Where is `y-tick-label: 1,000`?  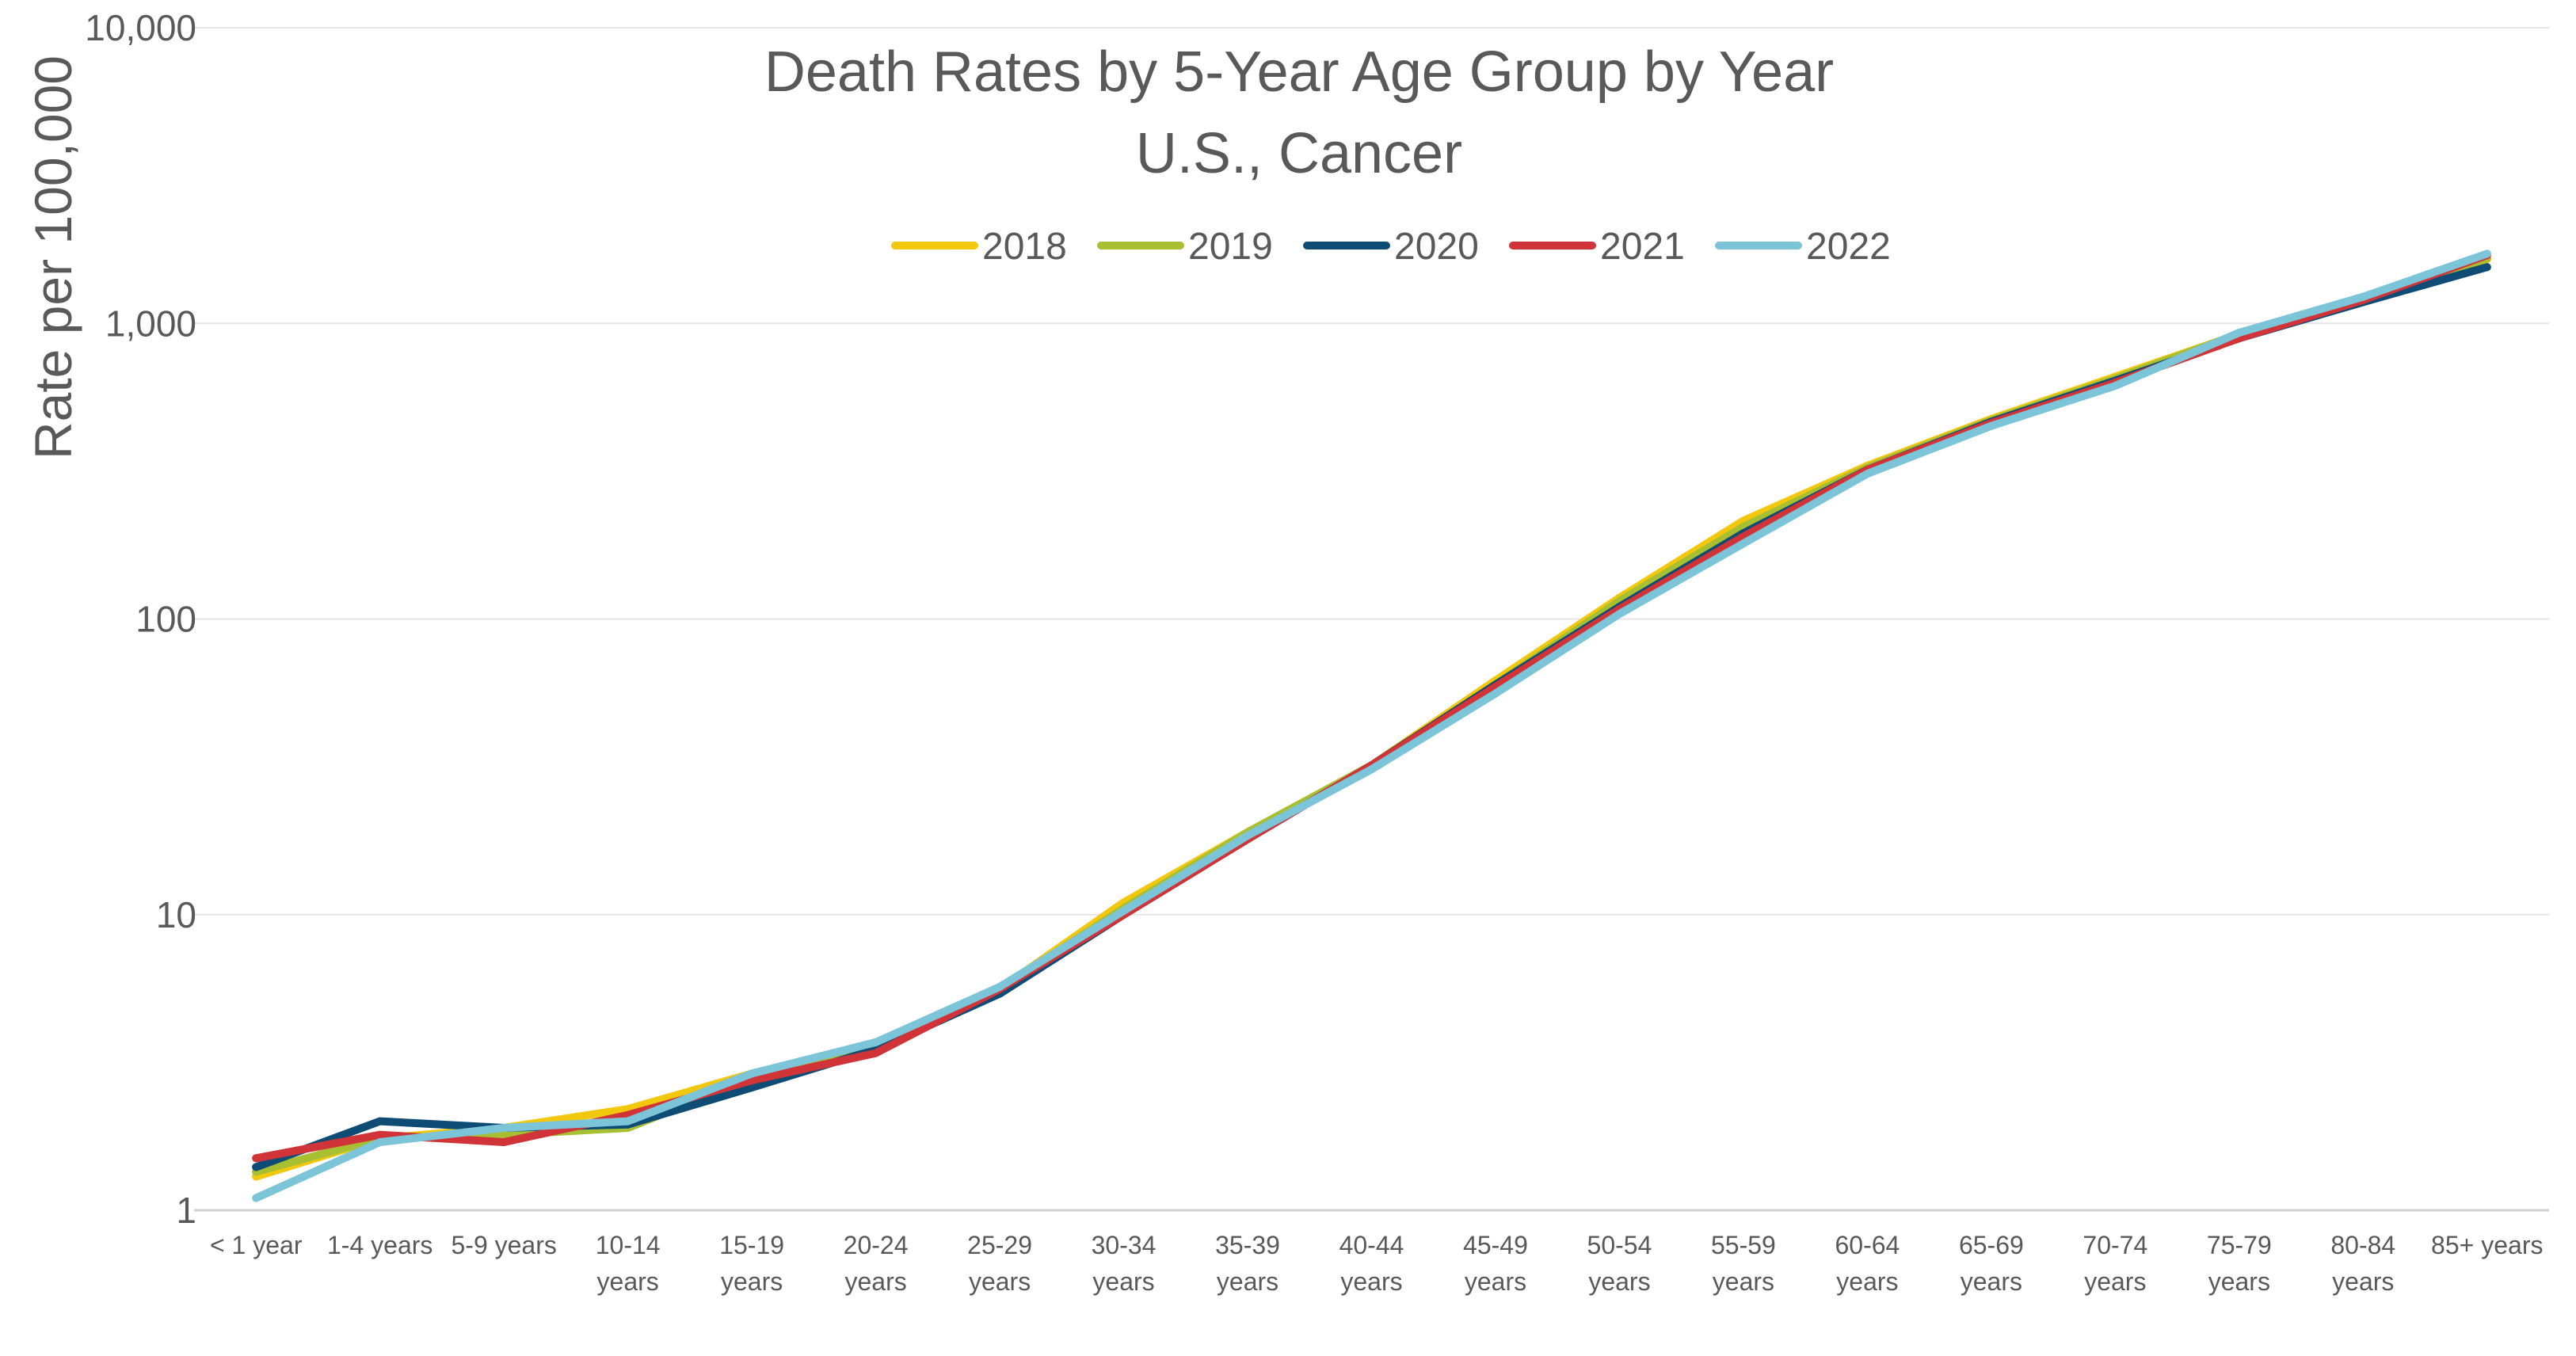 y-tick-label: 1,000 is located at coordinates (150, 323).